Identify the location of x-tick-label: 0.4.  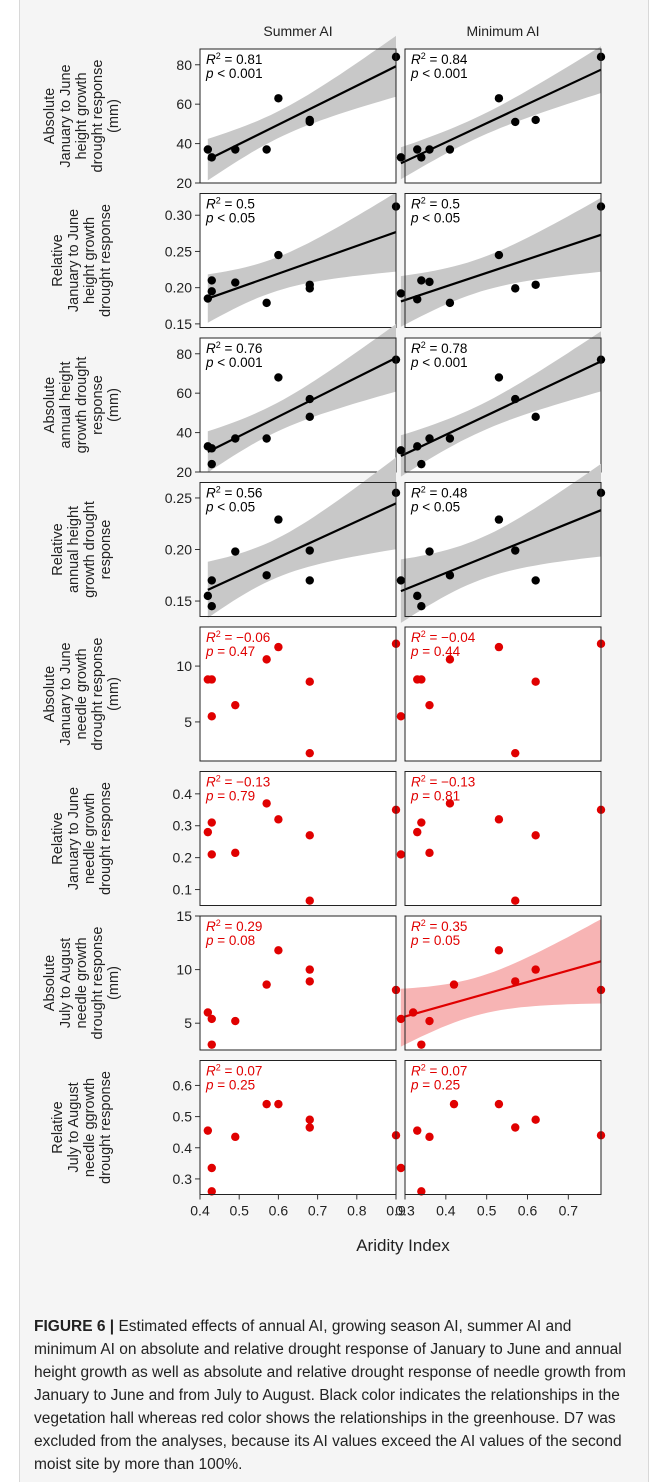
(446, 1211).